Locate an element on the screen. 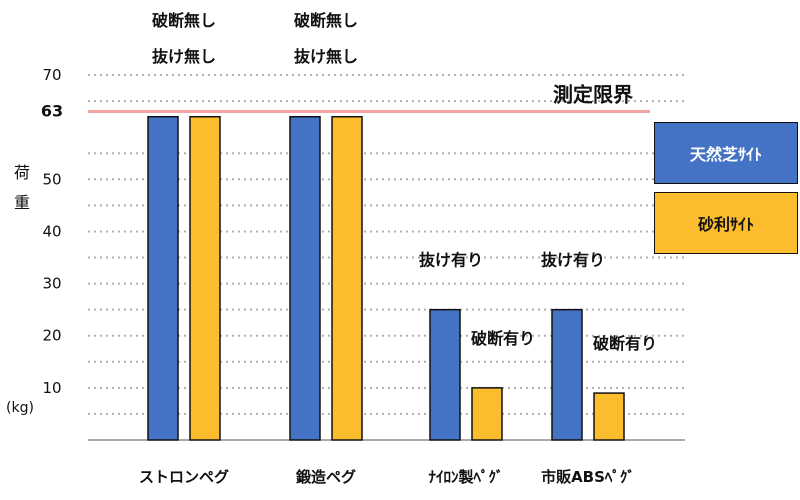 The width and height of the screenshot is (800, 500). legend-label: 天然芝ｻｲﾄ is located at coordinates (725, 154).